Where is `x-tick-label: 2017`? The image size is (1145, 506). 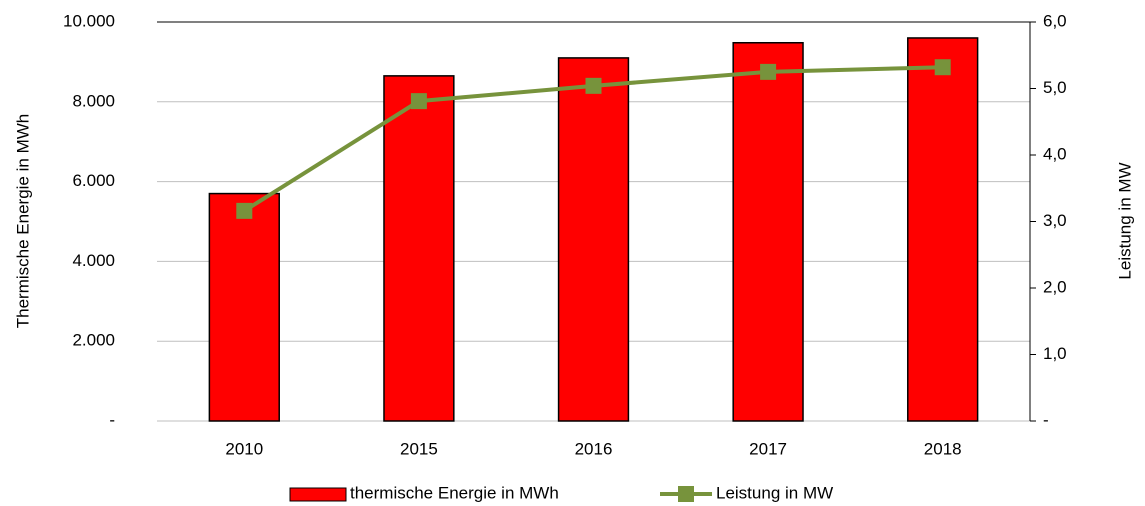 x-tick-label: 2017 is located at coordinates (768, 448).